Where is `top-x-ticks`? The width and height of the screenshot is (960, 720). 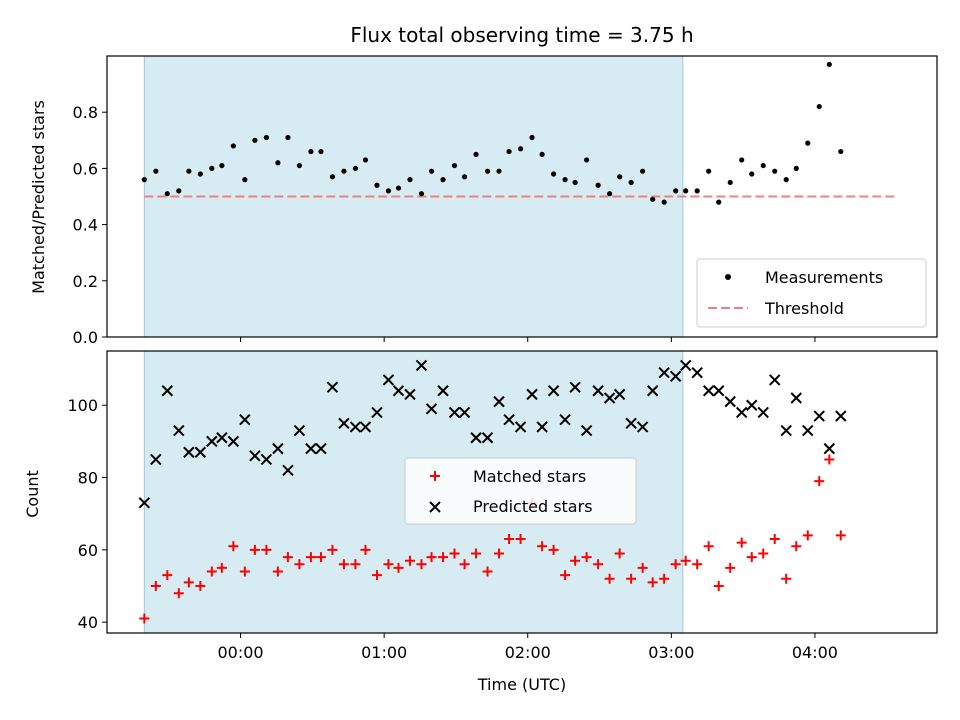
top-x-ticks is located at coordinates (528, 339).